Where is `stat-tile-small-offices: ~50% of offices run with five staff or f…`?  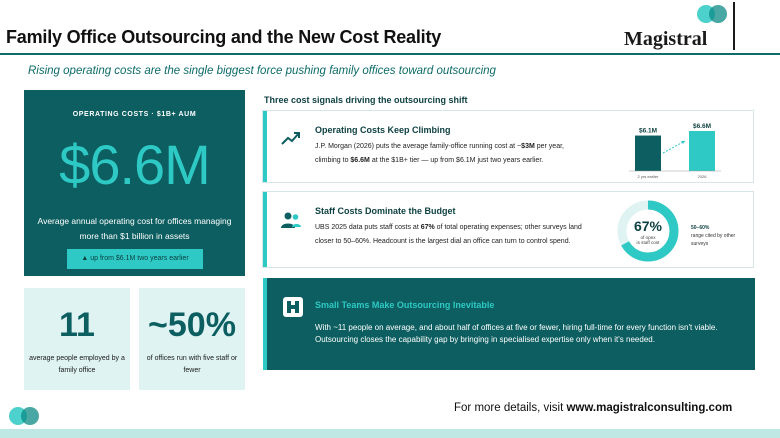 stat-tile-small-offices: ~50% of offices run with five staff or f… is located at coordinates (192, 339).